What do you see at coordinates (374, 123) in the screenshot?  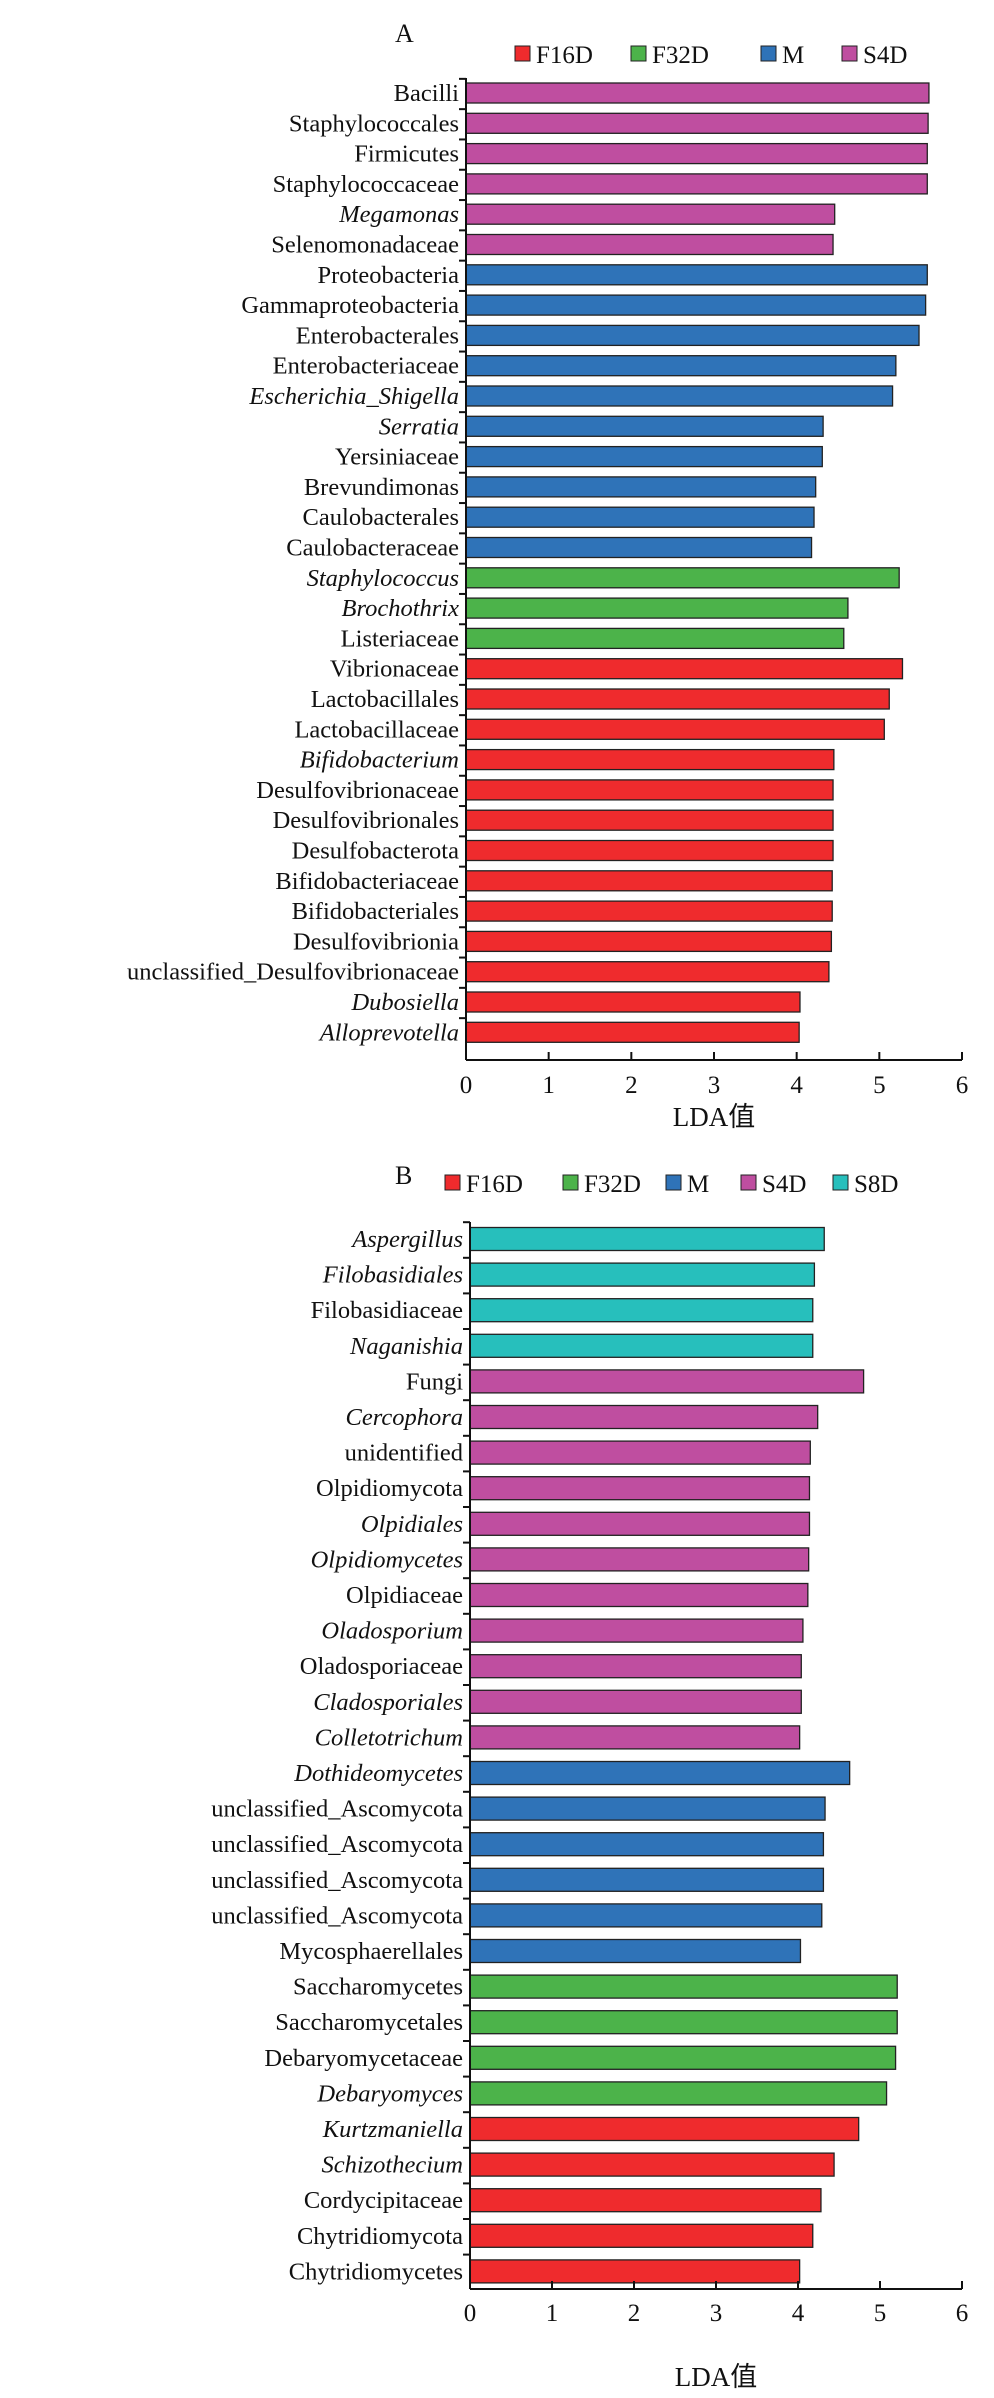 I see `category-label: Staphylococcales` at bounding box center [374, 123].